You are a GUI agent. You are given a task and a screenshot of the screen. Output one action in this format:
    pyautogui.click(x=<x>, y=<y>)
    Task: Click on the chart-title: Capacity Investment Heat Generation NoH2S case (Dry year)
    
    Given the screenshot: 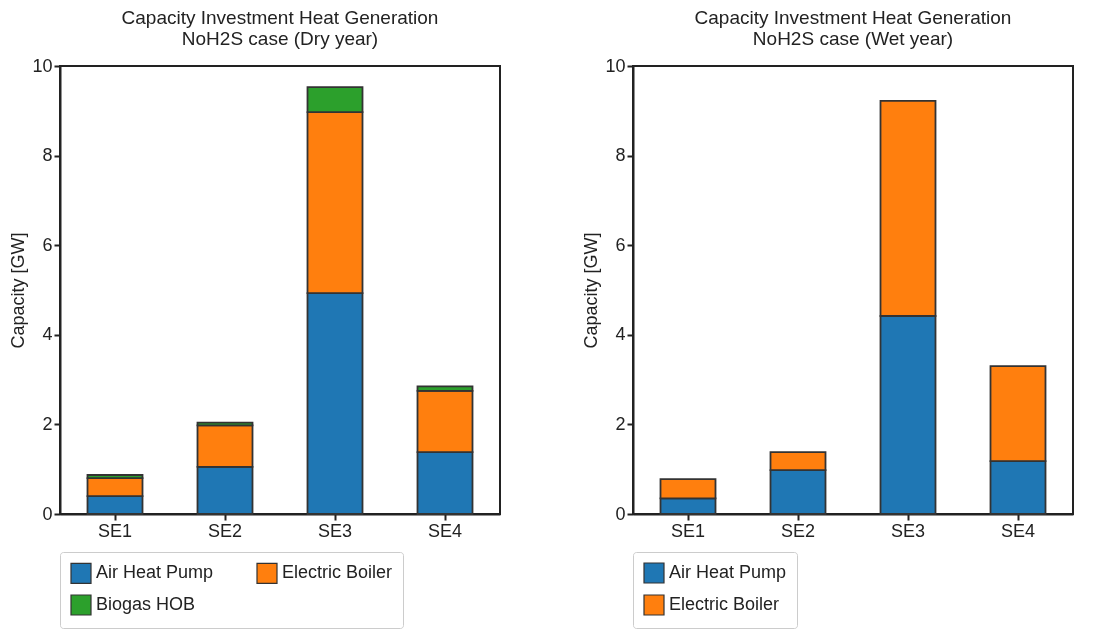 What is the action you would take?
    pyautogui.click(x=280, y=28)
    